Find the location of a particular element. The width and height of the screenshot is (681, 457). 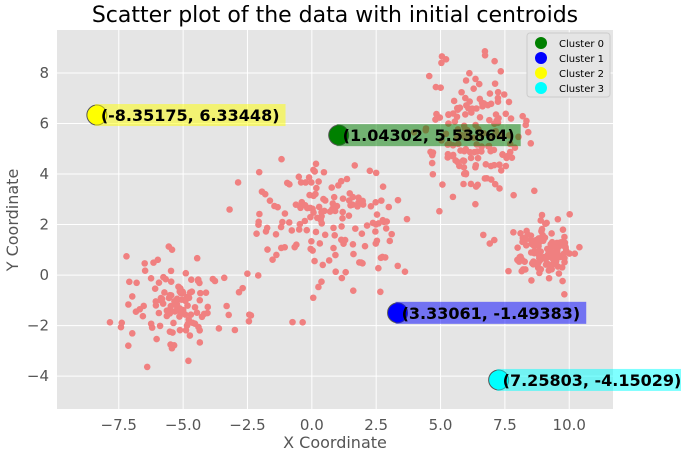

x-tick-label: 0.0 is located at coordinates (312, 425).